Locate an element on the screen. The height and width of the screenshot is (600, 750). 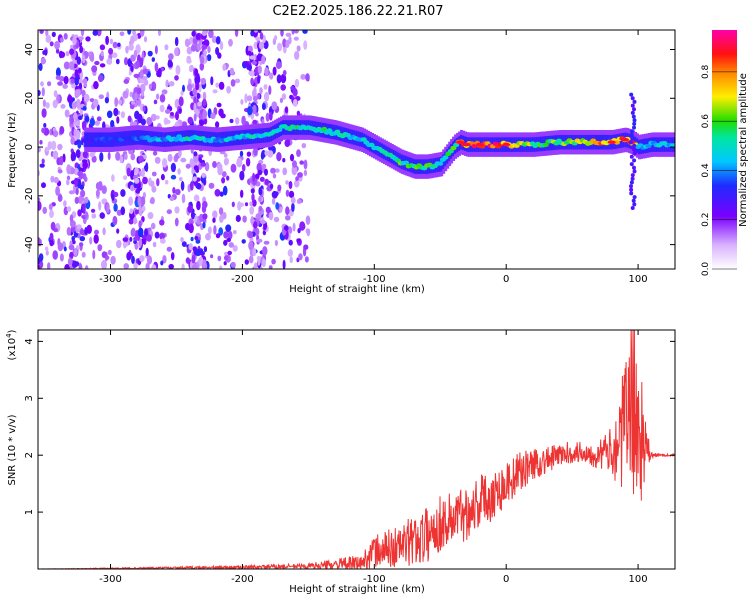
y-tick-label: 20 is located at coordinates (29, 98).